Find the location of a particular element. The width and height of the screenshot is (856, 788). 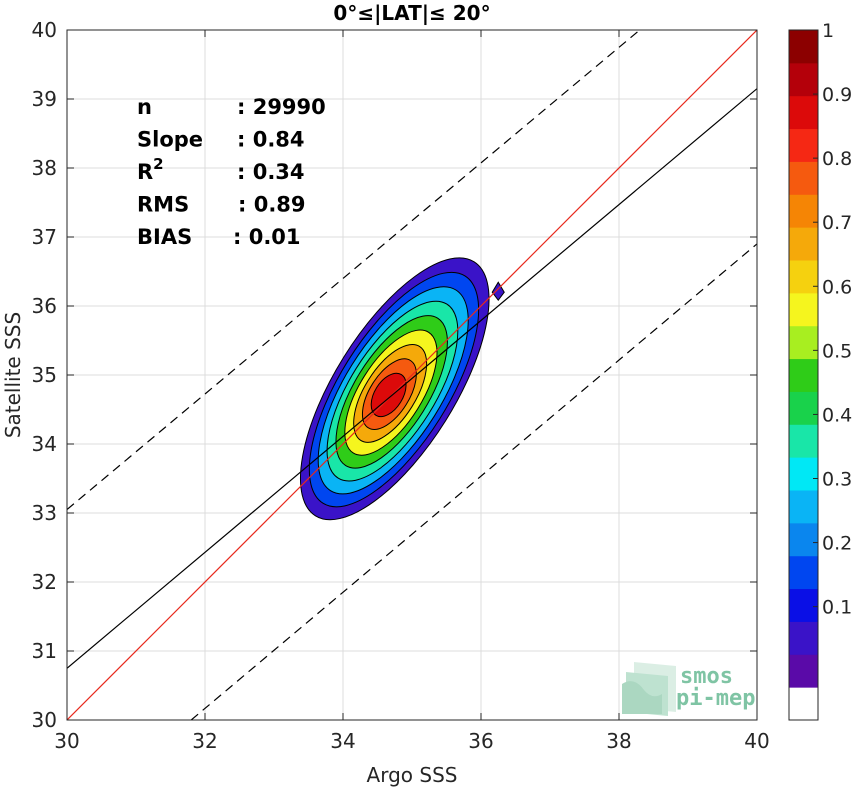

colorbar-tick-label: 0.6 is located at coordinates (837, 287).